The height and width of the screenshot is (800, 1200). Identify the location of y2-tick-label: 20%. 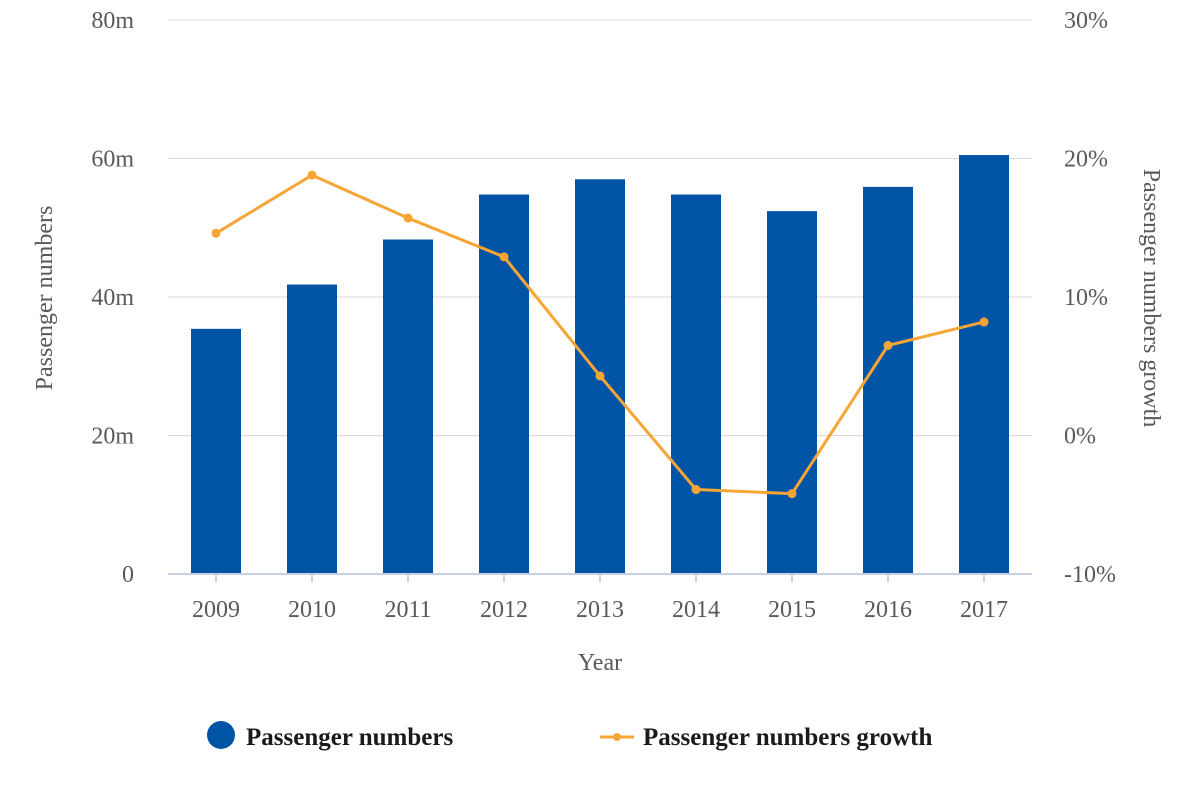
(1086, 160).